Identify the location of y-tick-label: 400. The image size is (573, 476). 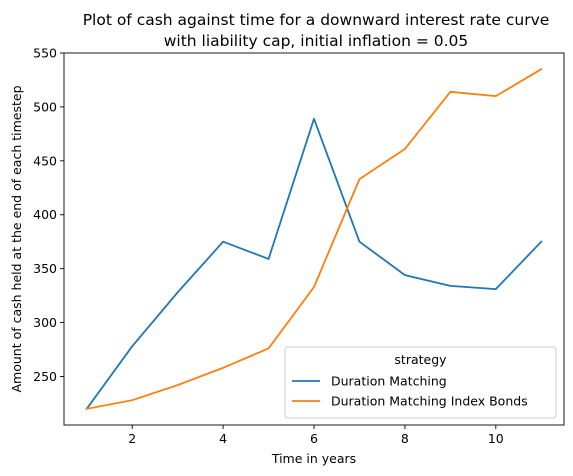
(45, 214).